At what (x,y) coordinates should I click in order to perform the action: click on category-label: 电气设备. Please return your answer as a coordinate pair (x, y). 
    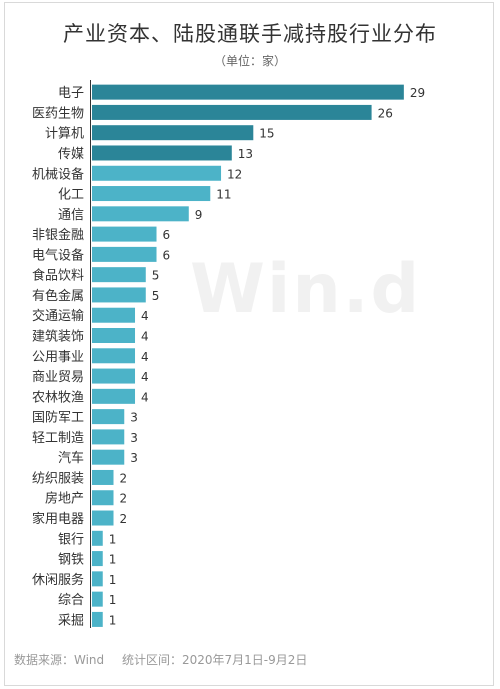
    Looking at the image, I should click on (58, 255).